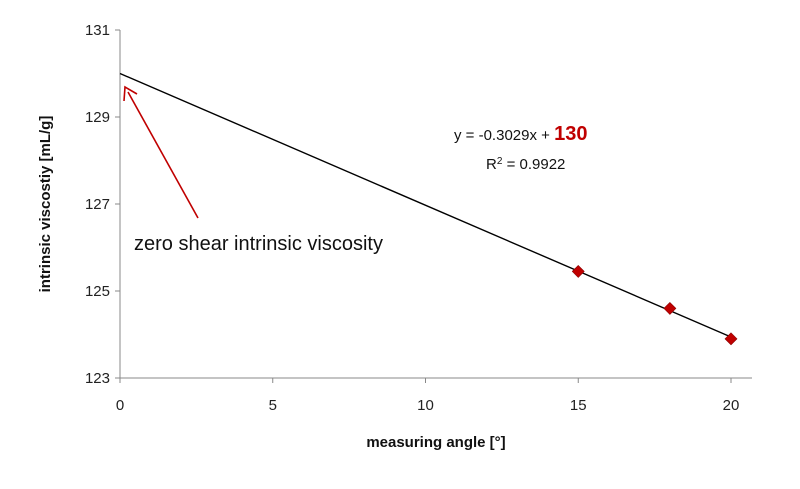 This screenshot has width=800, height=489. I want to click on arrow-shaft, so click(163, 155).